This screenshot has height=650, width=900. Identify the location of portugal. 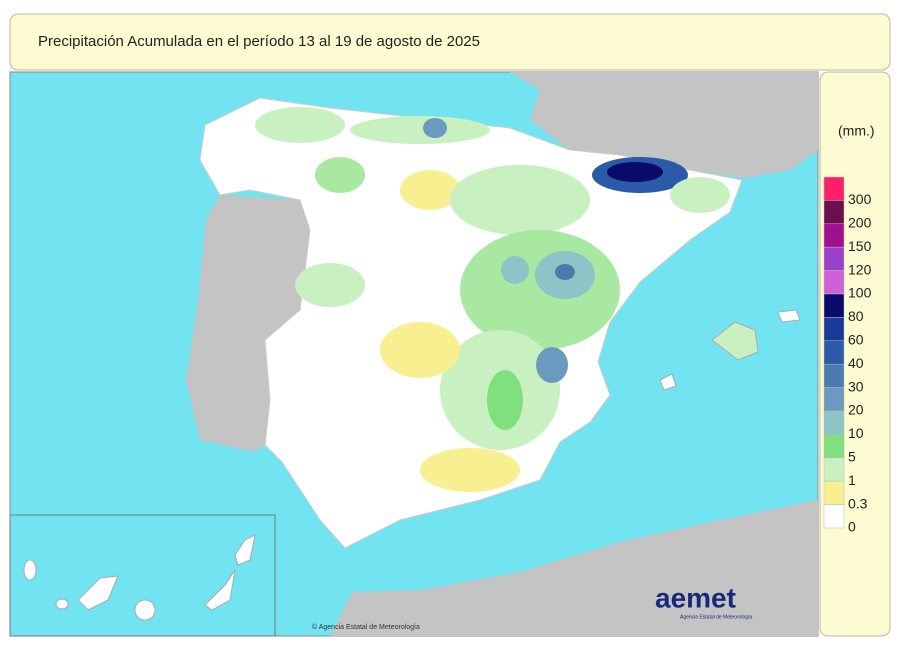
(248, 323).